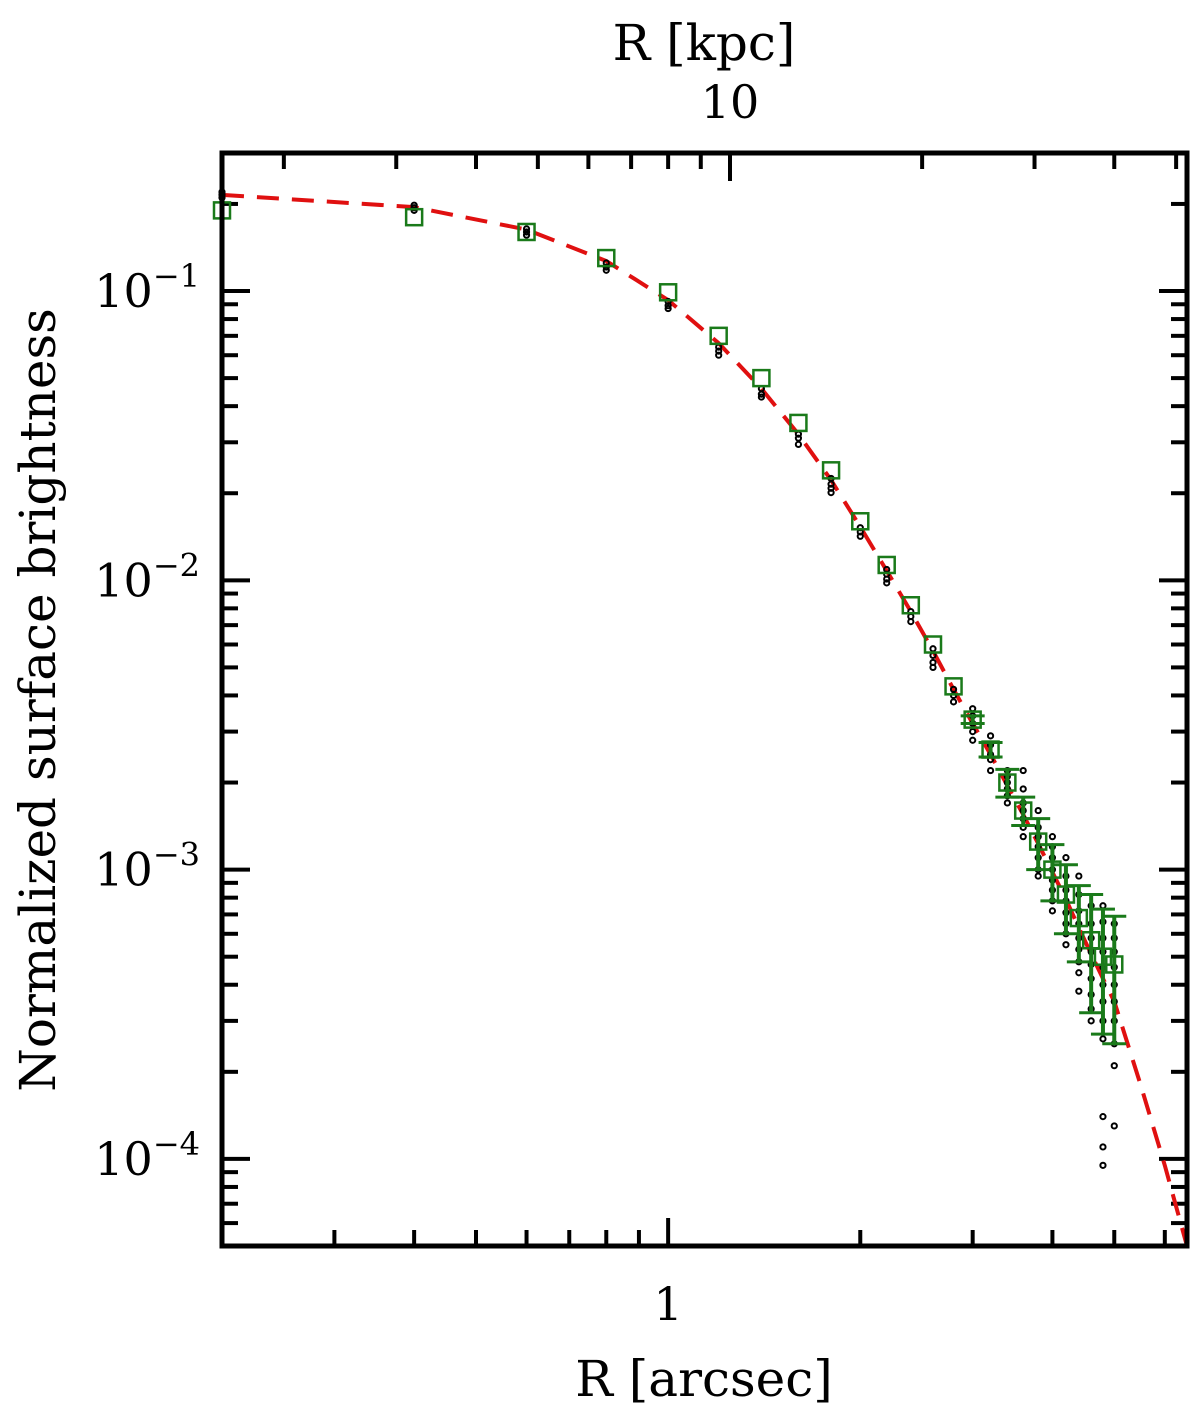  Describe the element at coordinates (667, 1304) in the screenshot. I see `x-tick-label: 1` at that location.